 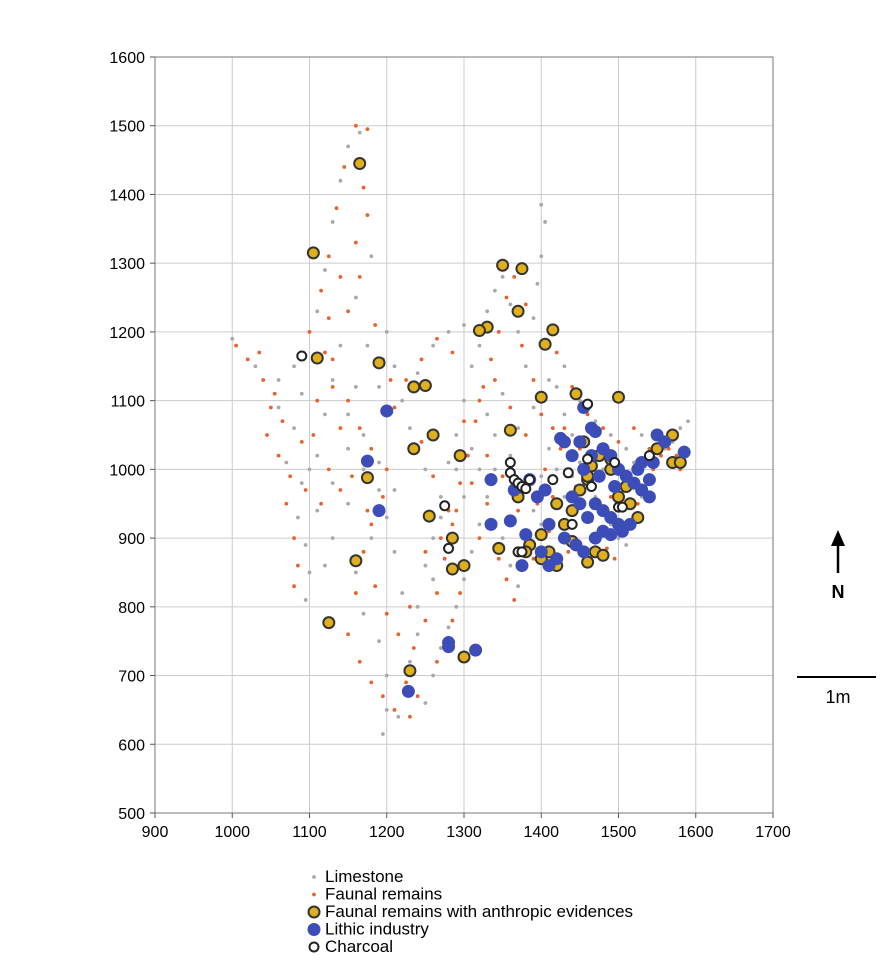 What do you see at coordinates (470, 911) in the screenshot?
I see `legend-item: Faunal remains with anthropic evidences` at bounding box center [470, 911].